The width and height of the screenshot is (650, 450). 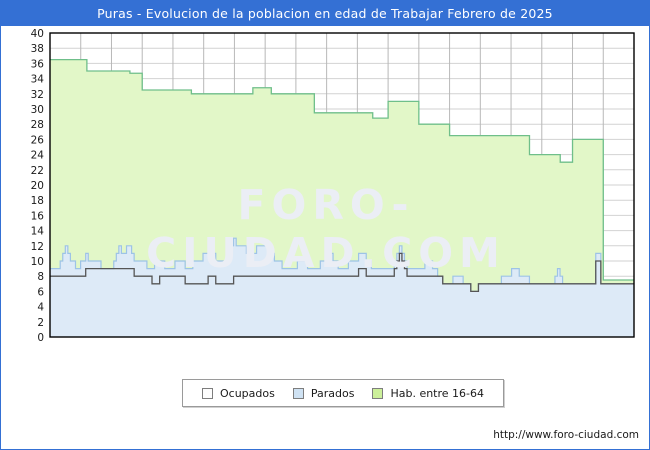 I want to click on watermark: FORO-CIUDAD.COM, so click(x=326, y=229).